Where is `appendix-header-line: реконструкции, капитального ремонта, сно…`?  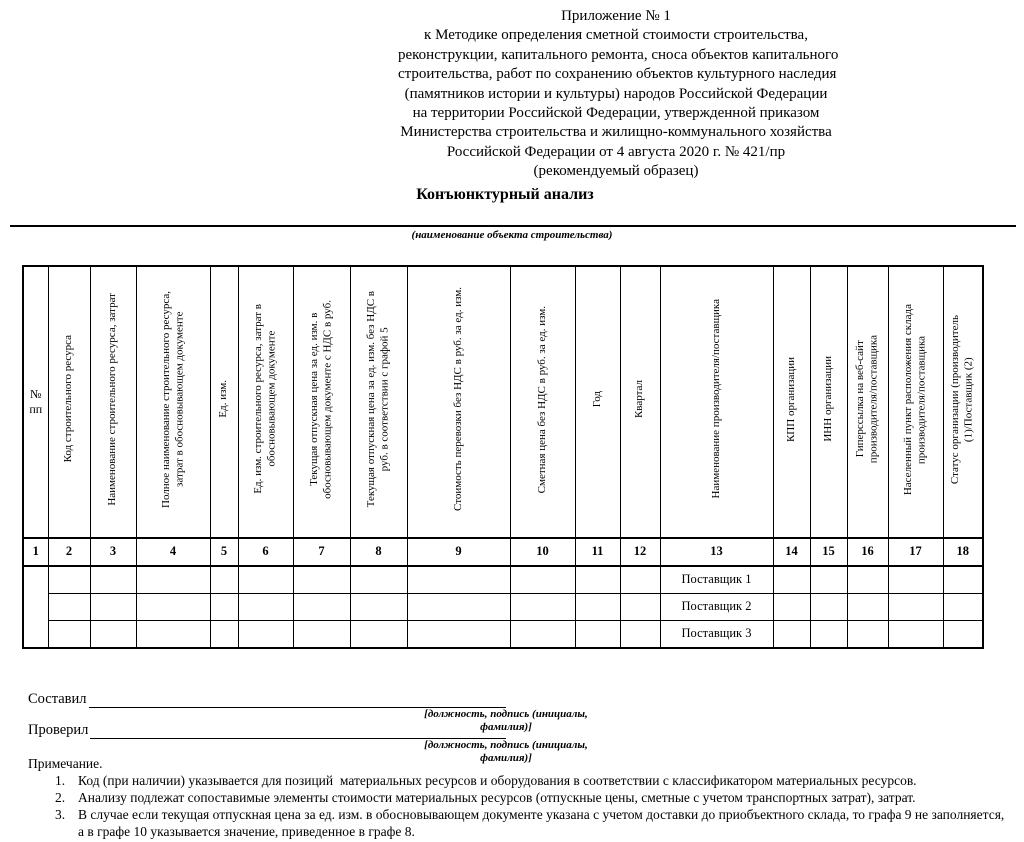 appendix-header-line: реконструкции, капитального ремонта, сно… is located at coordinates (618, 54).